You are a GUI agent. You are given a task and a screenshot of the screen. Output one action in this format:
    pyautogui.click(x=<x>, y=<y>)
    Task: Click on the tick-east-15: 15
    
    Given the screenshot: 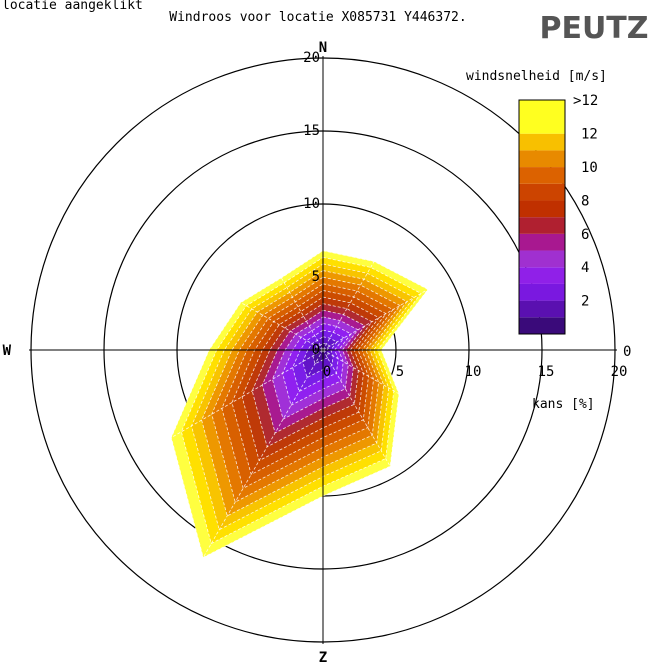 What is the action you would take?
    pyautogui.click(x=546, y=372)
    